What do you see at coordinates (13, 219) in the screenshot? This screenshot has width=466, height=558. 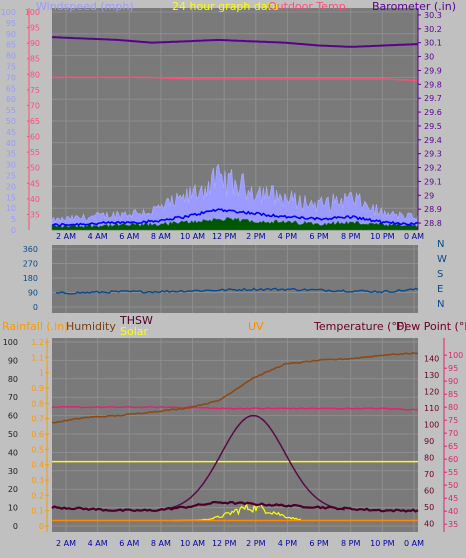 I see `windspeed-tick-label: 5` at bounding box center [13, 219].